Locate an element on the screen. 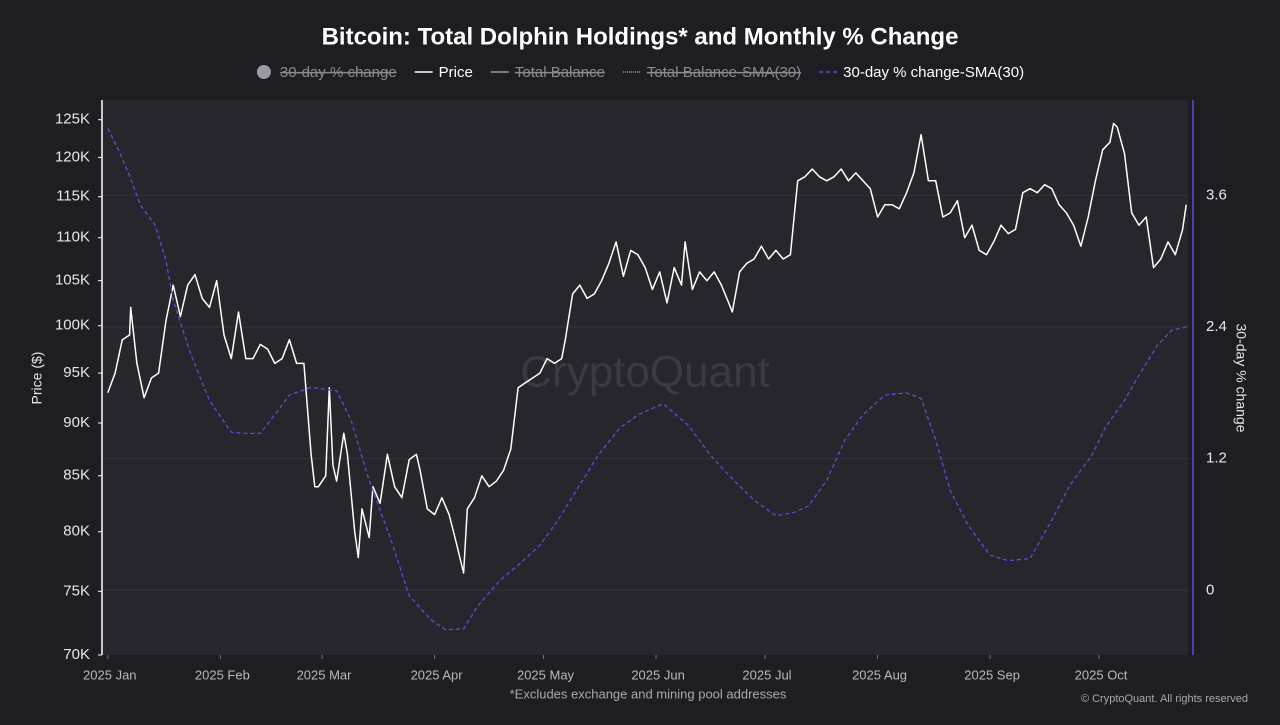  watermark: CryptoQuant is located at coordinates (644, 372).